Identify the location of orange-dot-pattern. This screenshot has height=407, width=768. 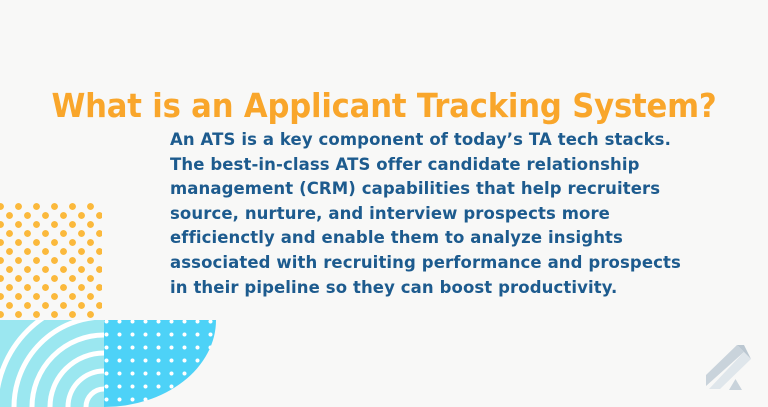
(51, 262).